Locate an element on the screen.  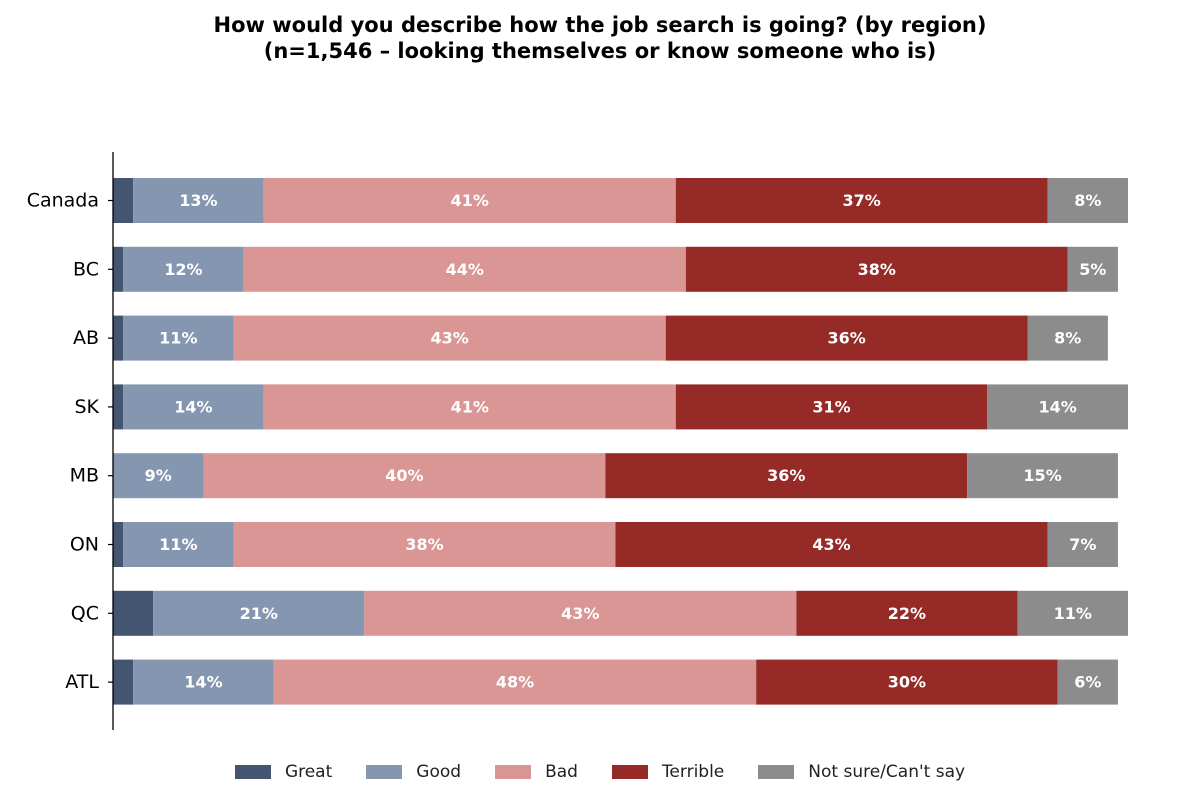
legend-label: Not sure/Can't say is located at coordinates (887, 772).